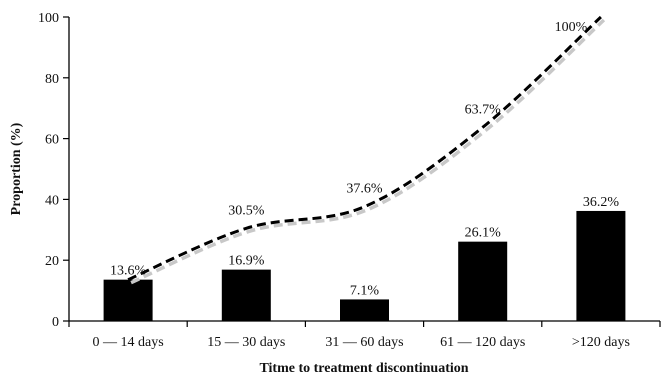 Image resolution: width=662 pixels, height=380 pixels. Describe the element at coordinates (48, 18) in the screenshot. I see `y-tick-label: 100` at that location.